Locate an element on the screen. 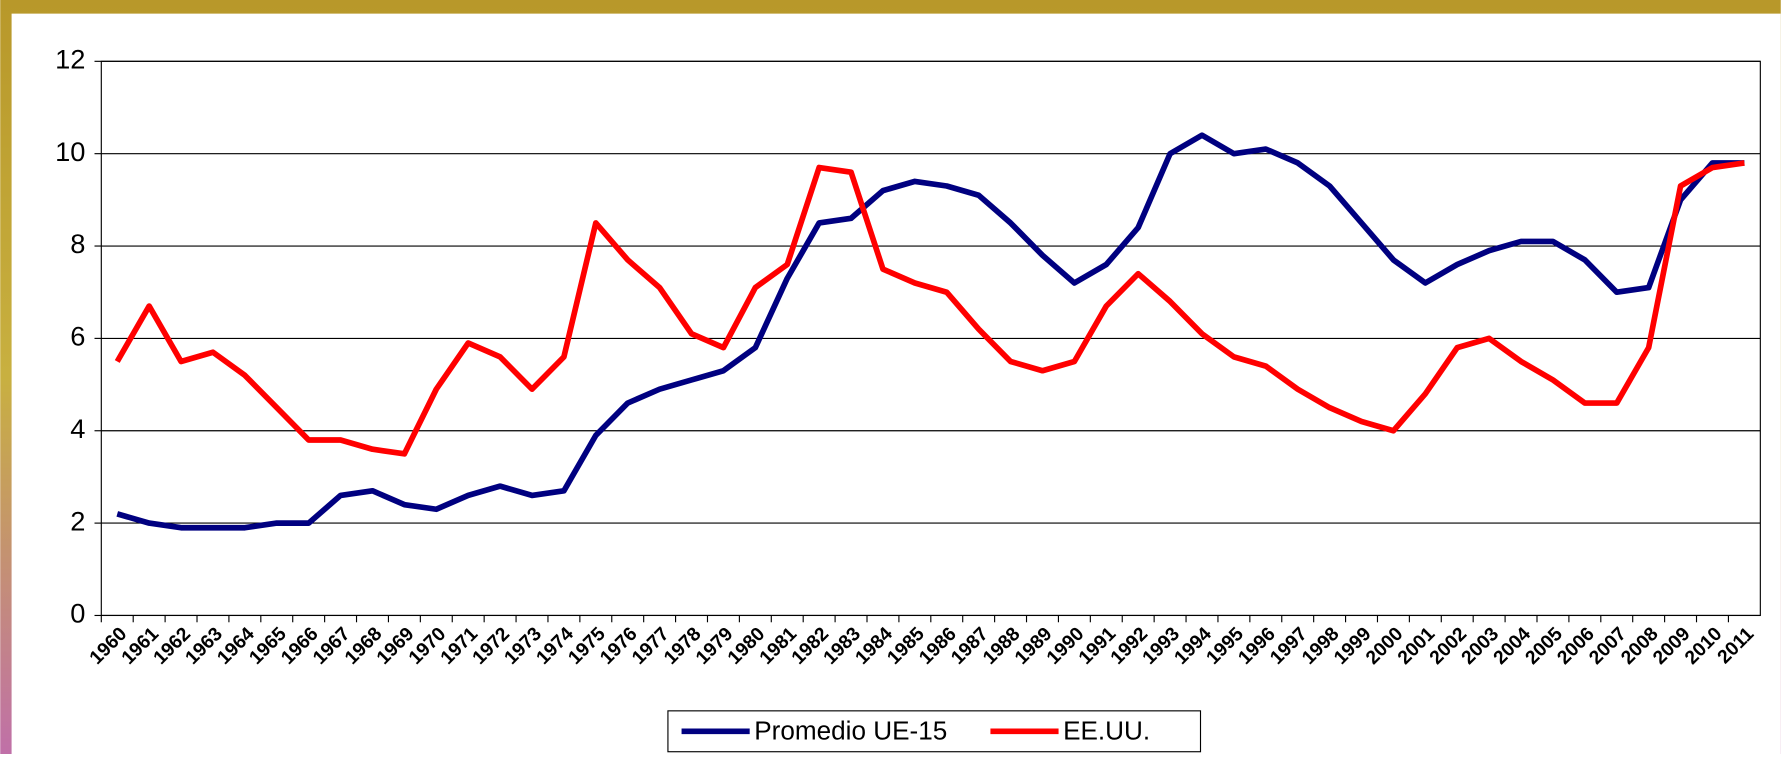  legend-label: Promedio UE-15 is located at coordinates (850, 730).